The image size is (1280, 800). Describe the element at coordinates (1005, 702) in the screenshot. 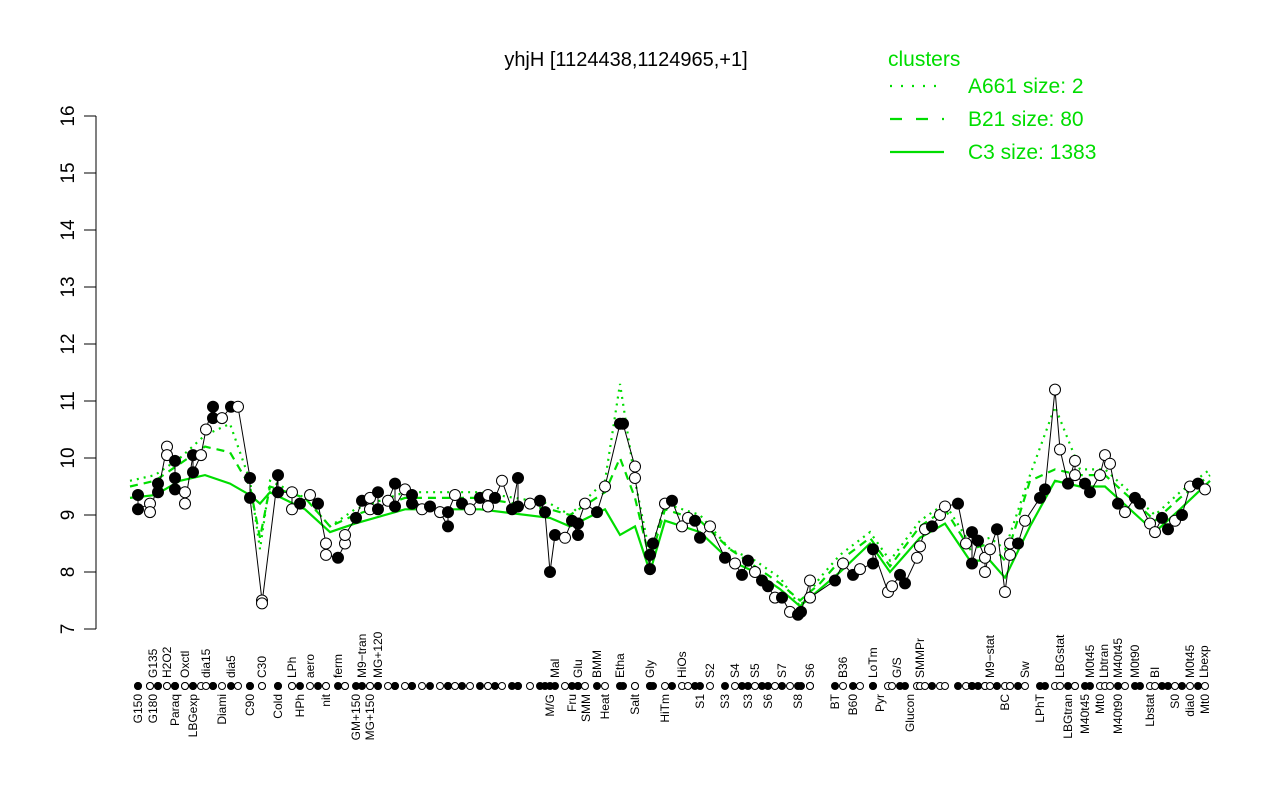

I see `x-label: BC` at that location.